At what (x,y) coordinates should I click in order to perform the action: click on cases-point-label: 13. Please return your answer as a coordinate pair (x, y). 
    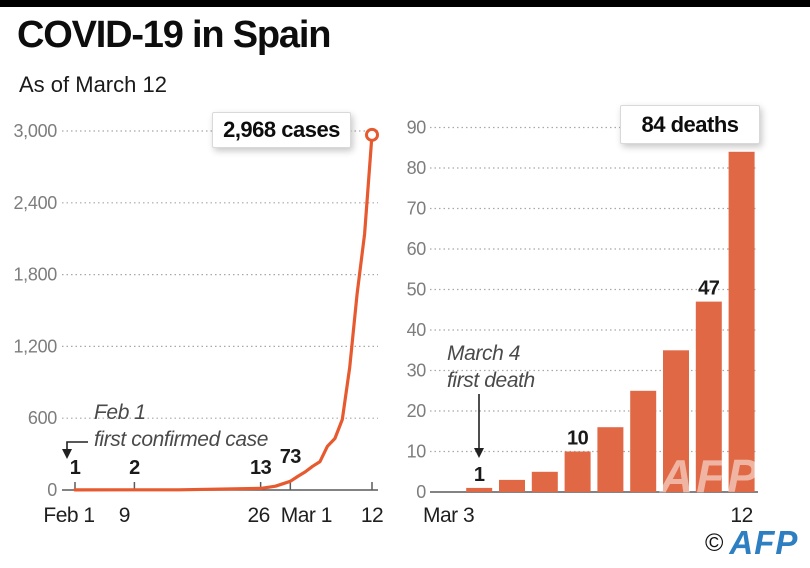
    Looking at the image, I should click on (261, 468).